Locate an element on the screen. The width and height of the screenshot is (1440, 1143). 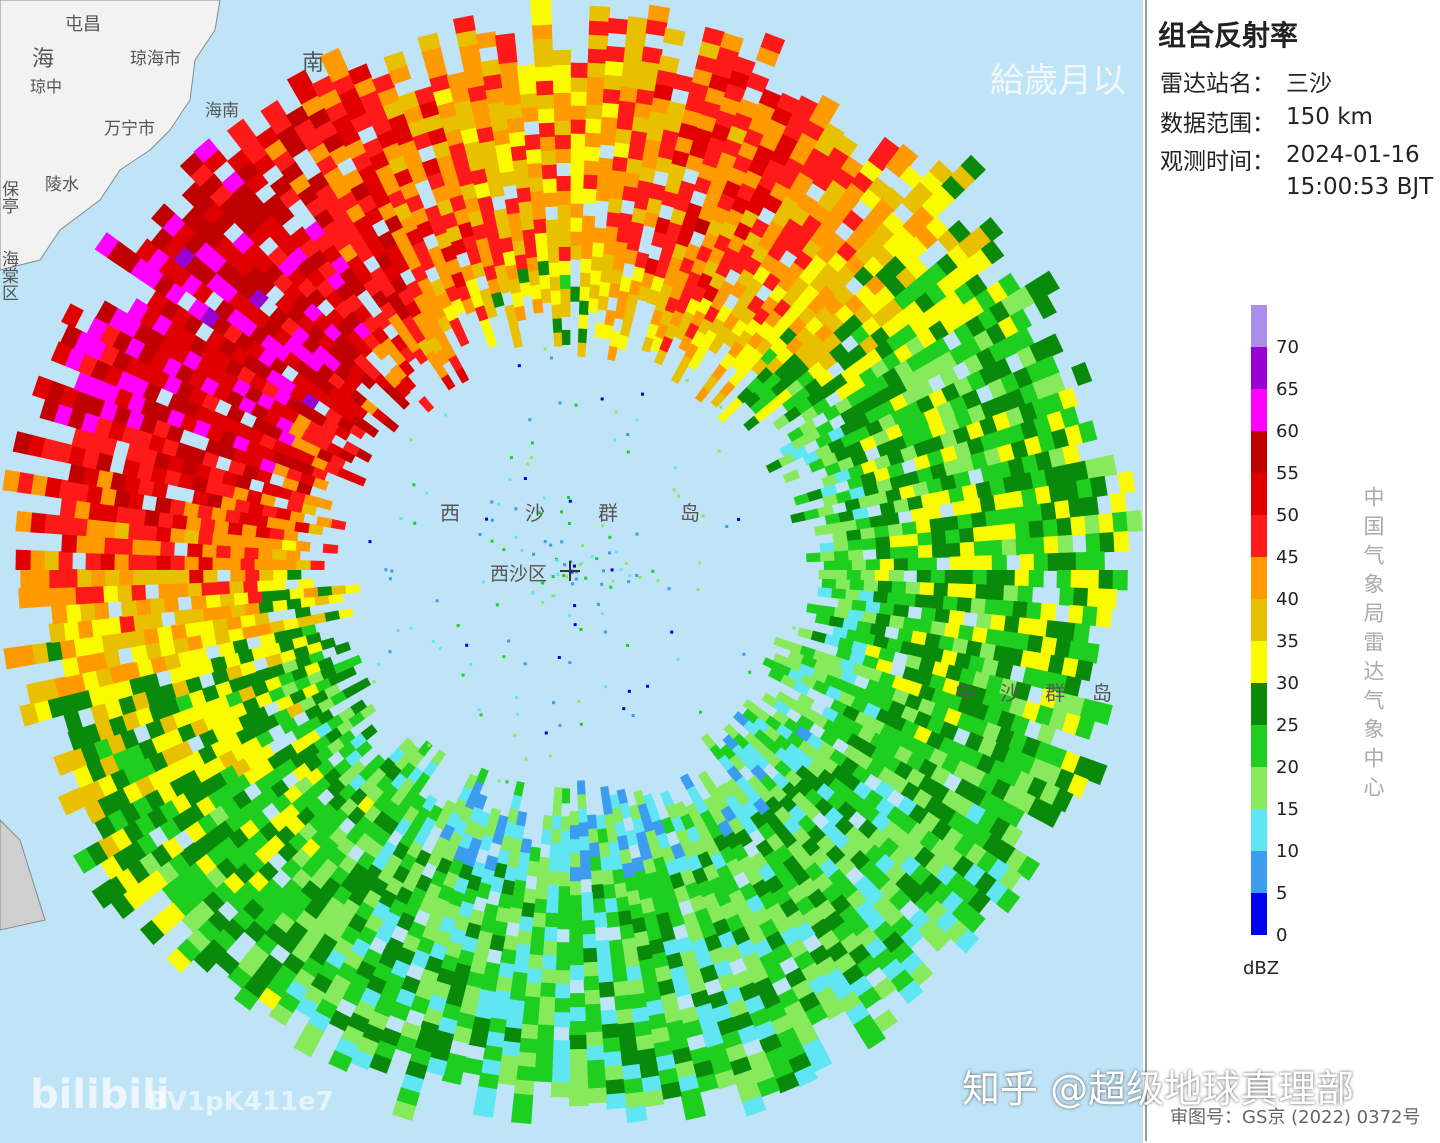
place-label: 岛 is located at coordinates (690, 513).